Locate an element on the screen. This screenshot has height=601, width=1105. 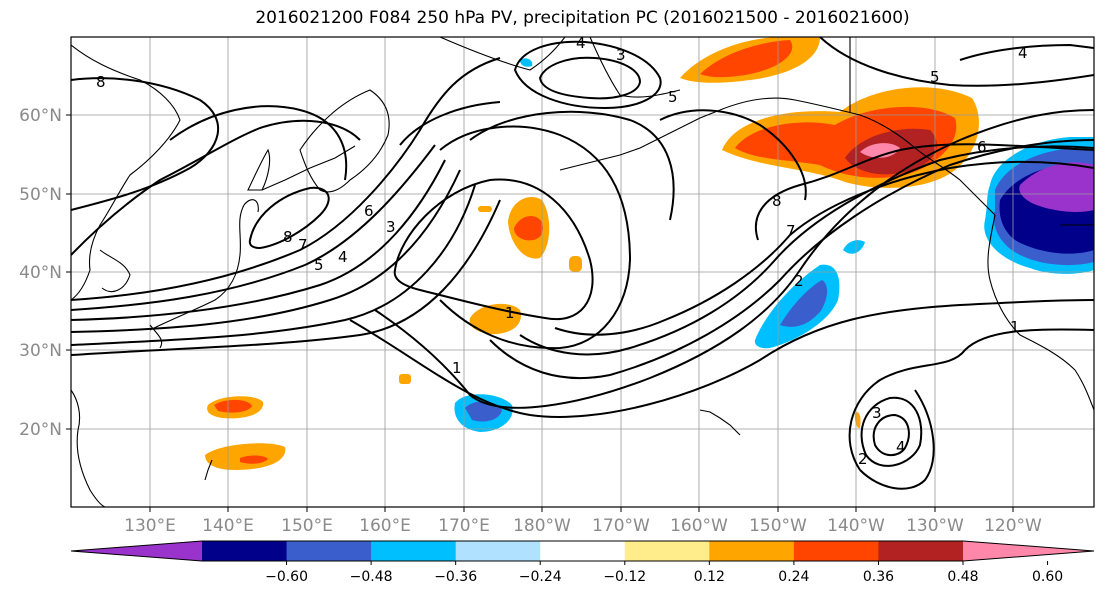
coast-chukotka is located at coordinates (502, 54).